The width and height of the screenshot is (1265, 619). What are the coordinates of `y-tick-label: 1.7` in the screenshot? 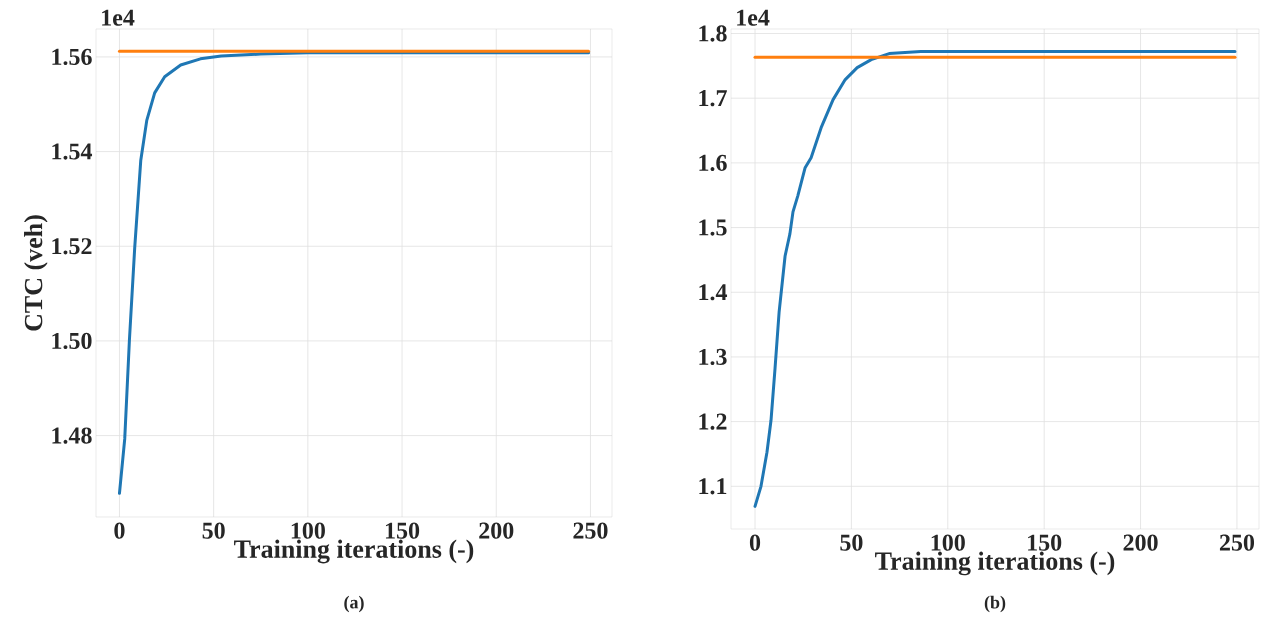 It's located at (713, 98).